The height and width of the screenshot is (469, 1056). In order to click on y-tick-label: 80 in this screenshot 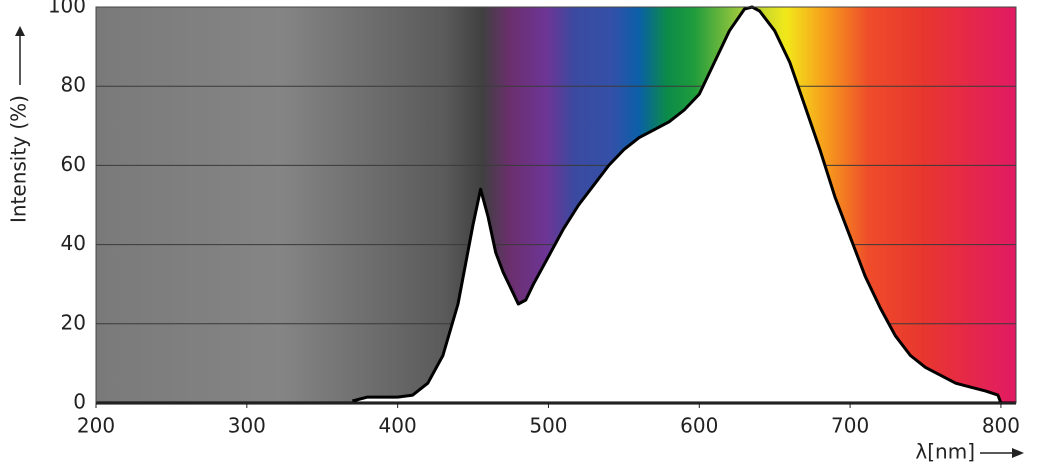, I will do `click(73, 85)`.